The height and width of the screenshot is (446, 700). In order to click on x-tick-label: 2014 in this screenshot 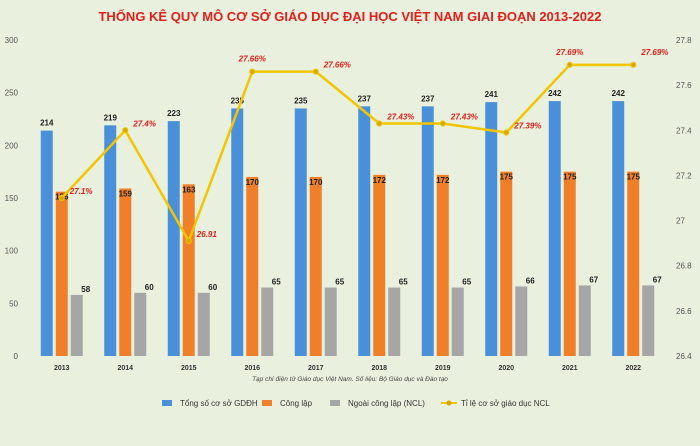, I will do `click(125, 368)`.